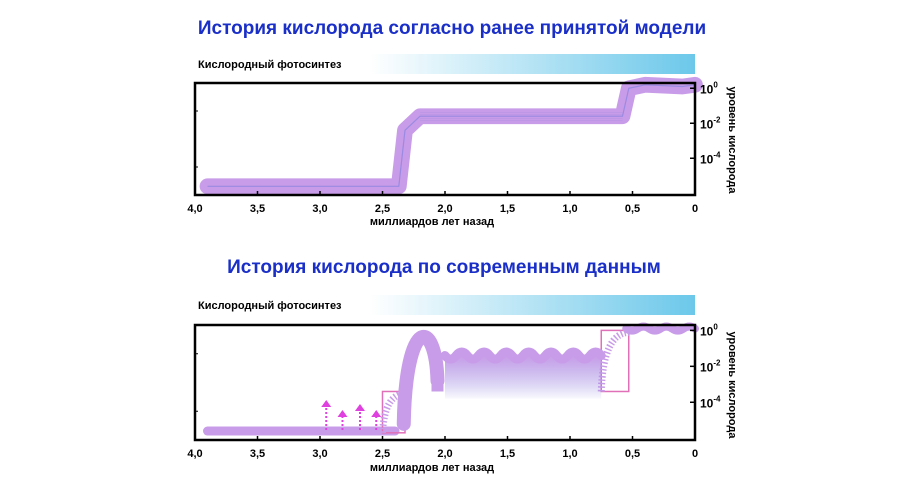  I want to click on transition-arc, so click(613, 360).